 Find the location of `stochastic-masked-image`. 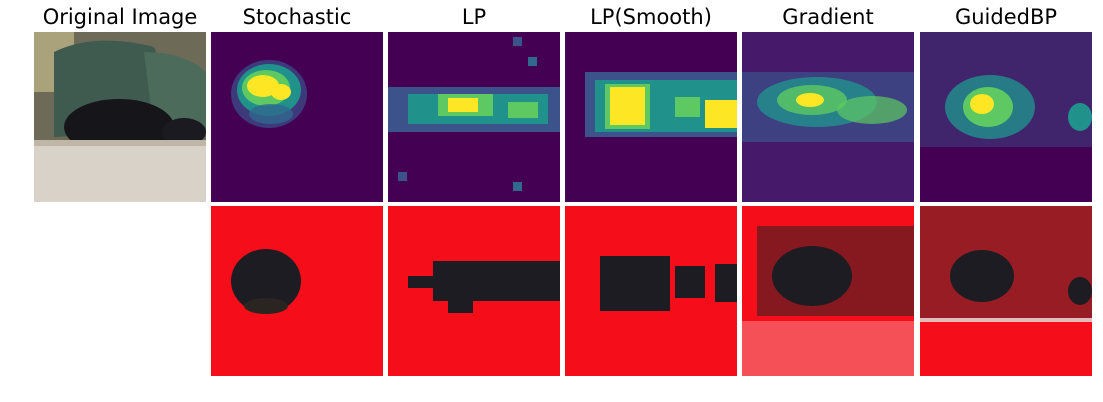

stochastic-masked-image is located at coordinates (297, 291).